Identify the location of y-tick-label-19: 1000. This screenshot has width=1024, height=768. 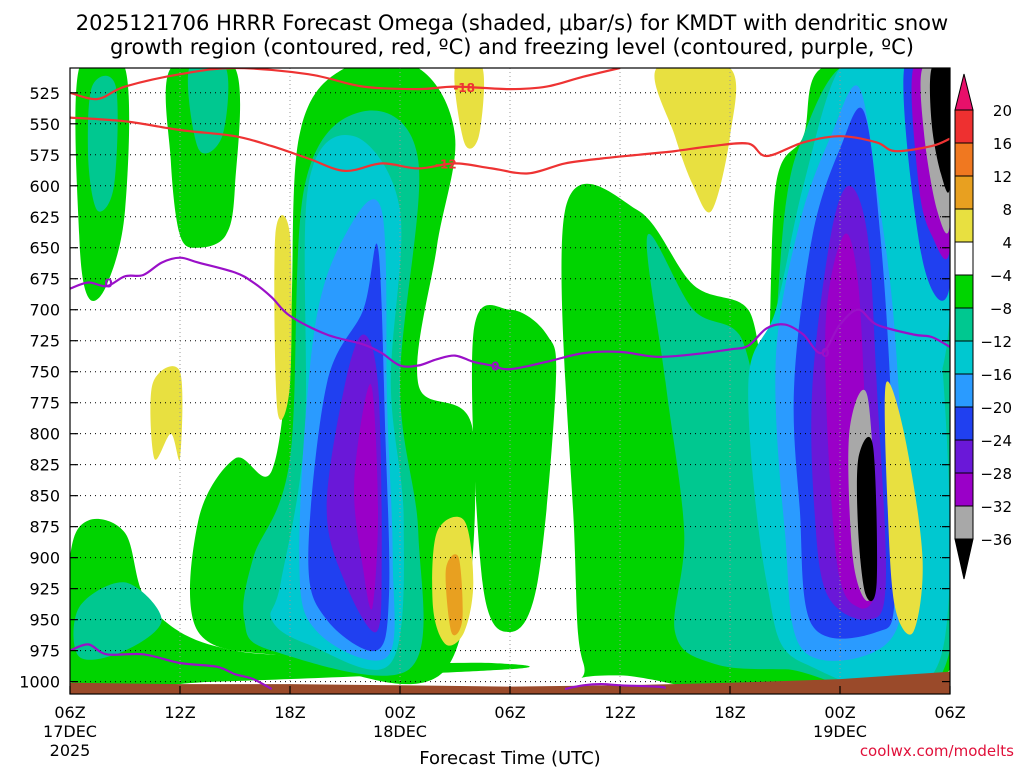
(39, 682).